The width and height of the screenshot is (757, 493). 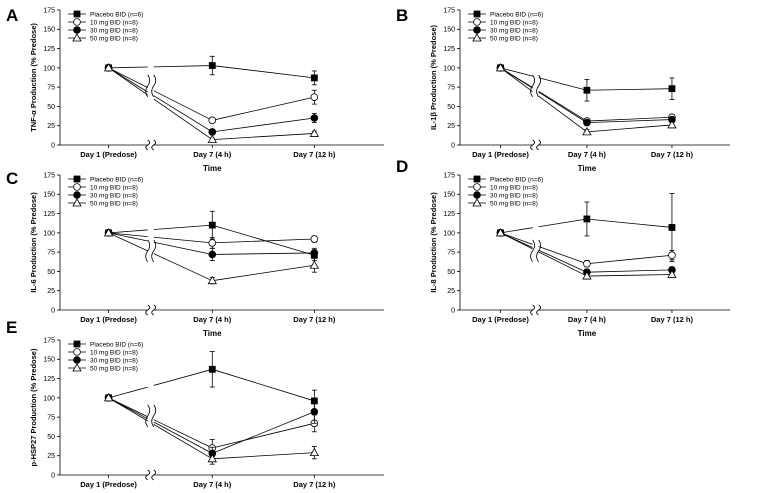 I want to click on y-tick-label: 75, so click(x=51, y=88).